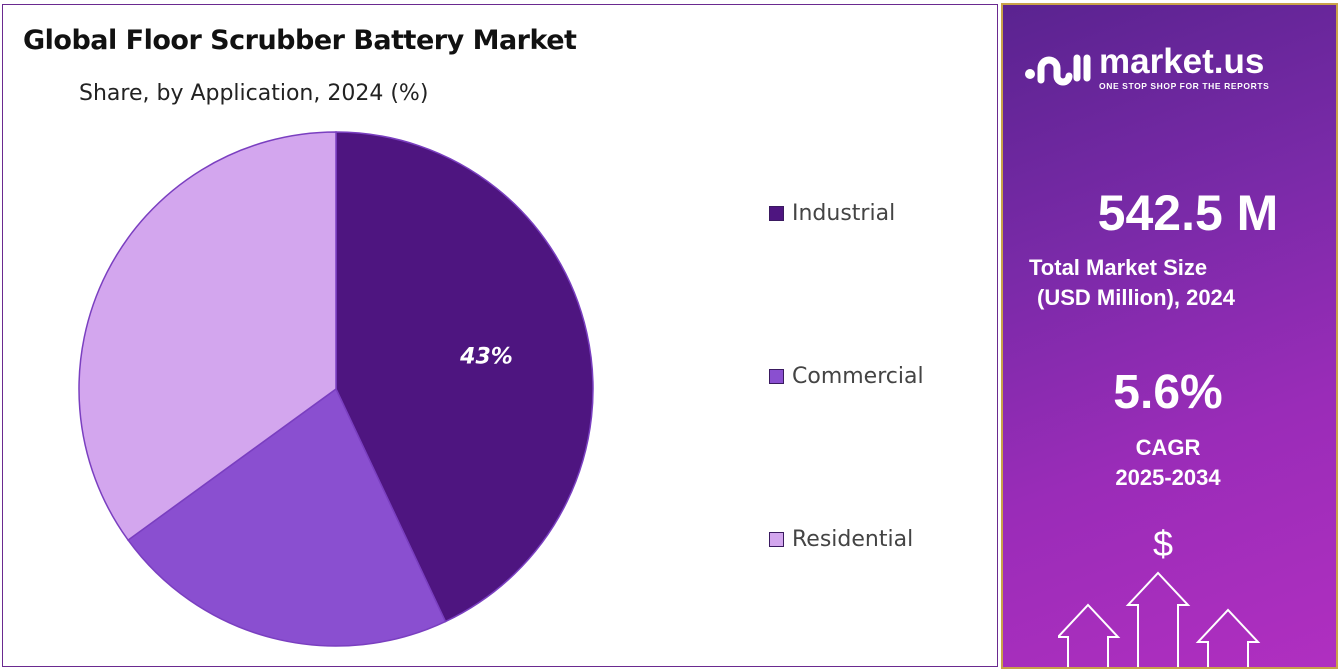 This screenshot has width=1338, height=671. What do you see at coordinates (1168, 392) in the screenshot?
I see `cagr-value: 5.6%` at bounding box center [1168, 392].